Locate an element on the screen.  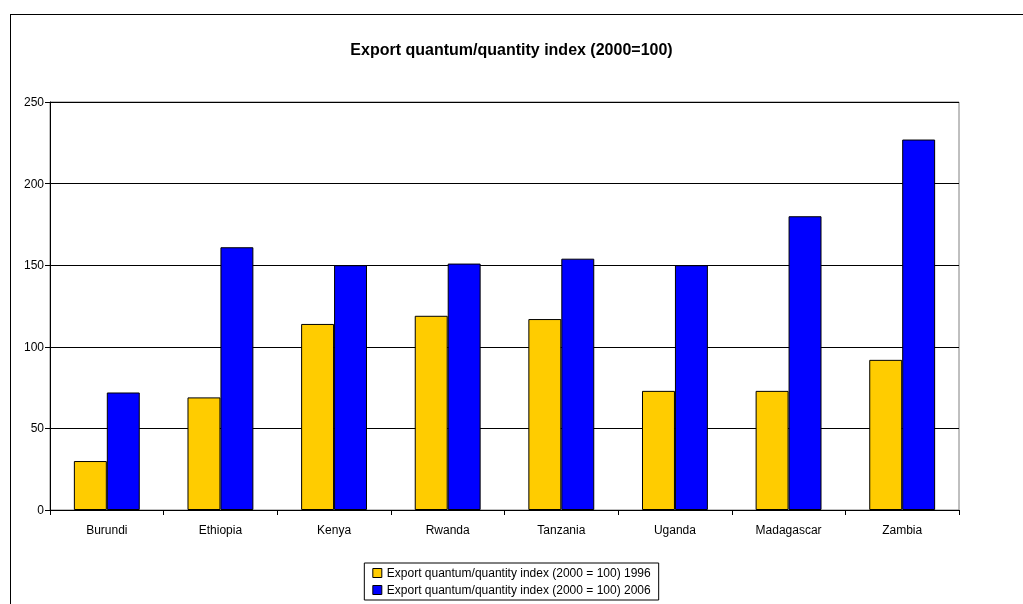
y-tick-label: 50 is located at coordinates (37, 428).